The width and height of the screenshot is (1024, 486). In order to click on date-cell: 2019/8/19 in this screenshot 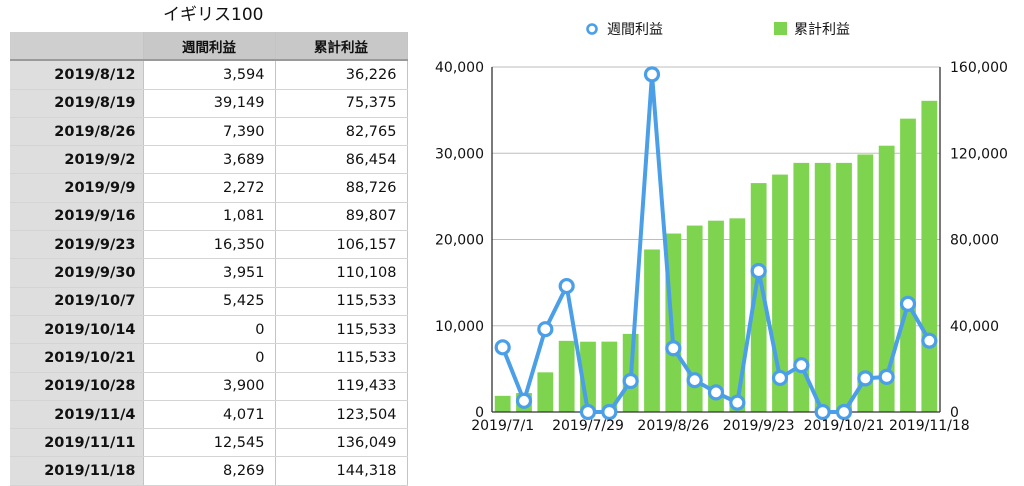, I will do `click(77, 103)`.